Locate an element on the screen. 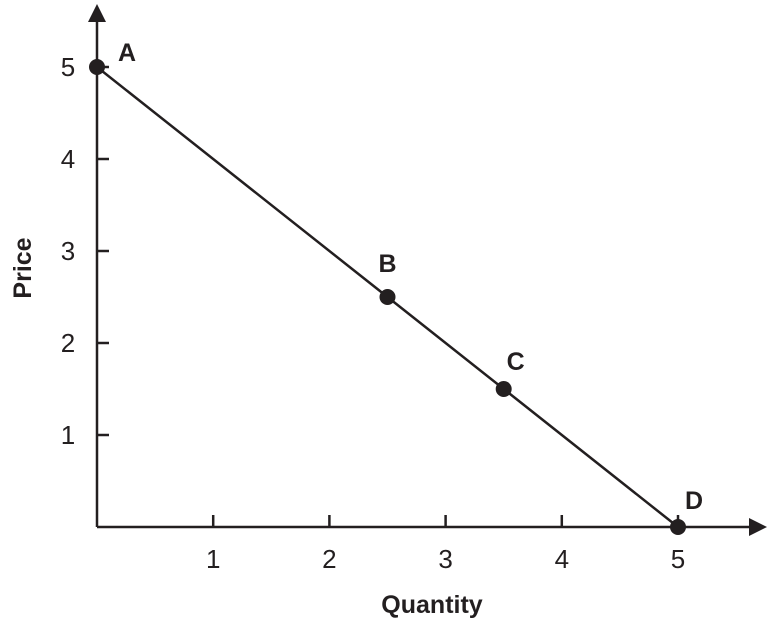 The height and width of the screenshot is (629, 771). y-tick-label: 1 is located at coordinates (68, 435).